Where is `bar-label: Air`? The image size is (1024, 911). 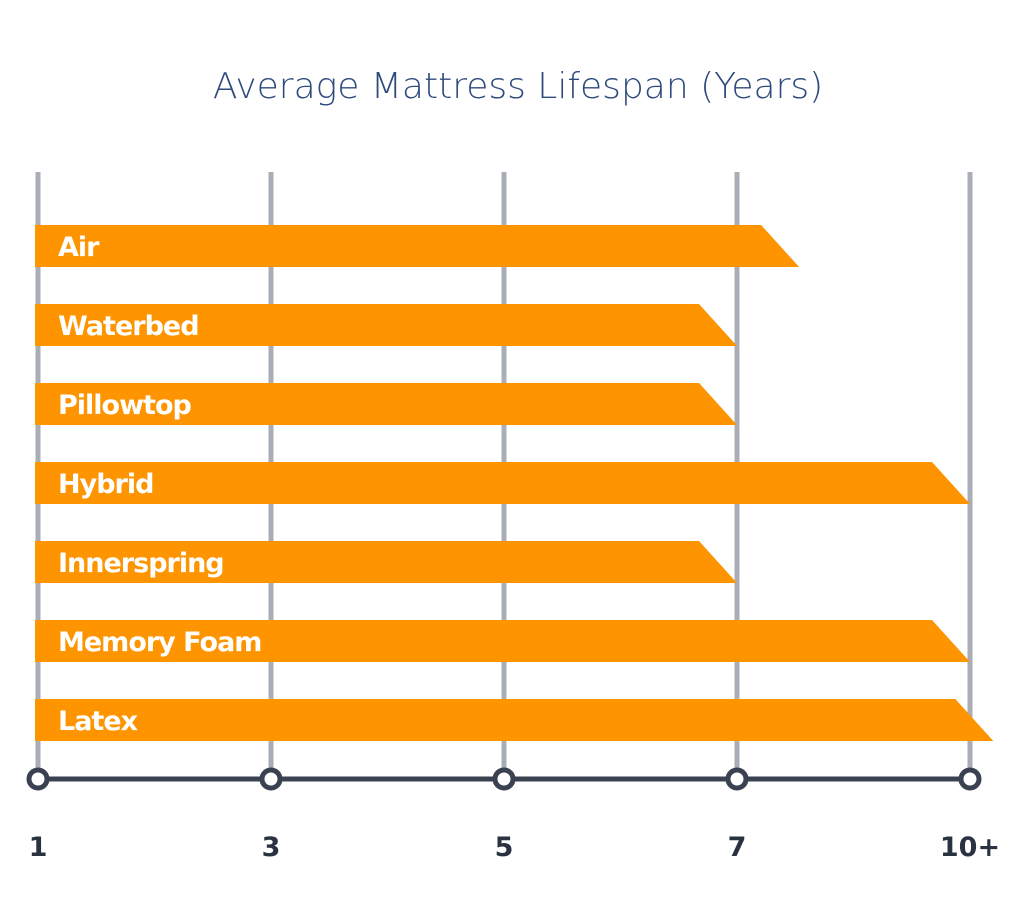 bar-label: Air is located at coordinates (79, 247).